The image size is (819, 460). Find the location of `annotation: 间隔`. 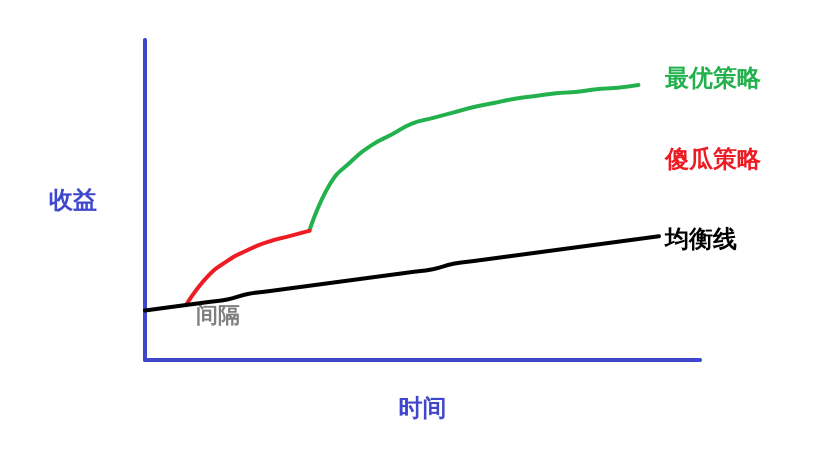

annotation: 间隔 is located at coordinates (218, 316).